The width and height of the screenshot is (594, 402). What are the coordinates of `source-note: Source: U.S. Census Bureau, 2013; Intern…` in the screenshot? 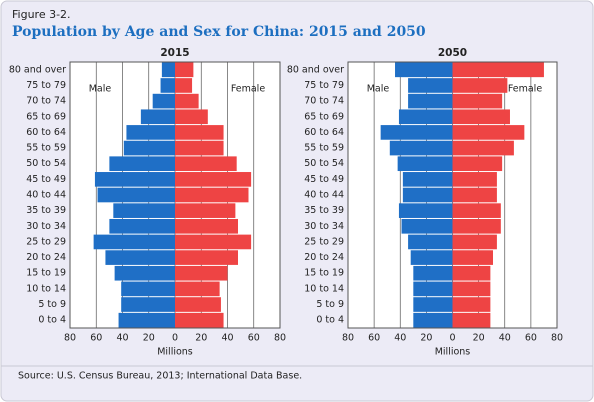 It's located at (160, 376).